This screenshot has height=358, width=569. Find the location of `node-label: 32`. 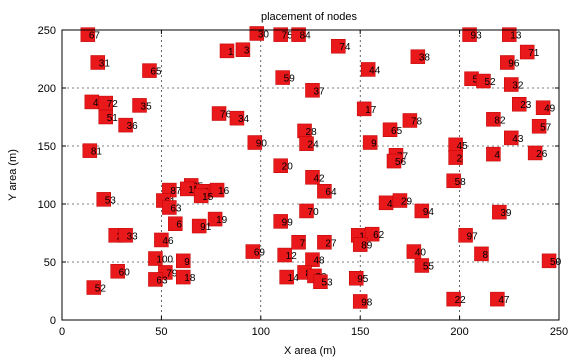

node-label: 32 is located at coordinates (518, 86).